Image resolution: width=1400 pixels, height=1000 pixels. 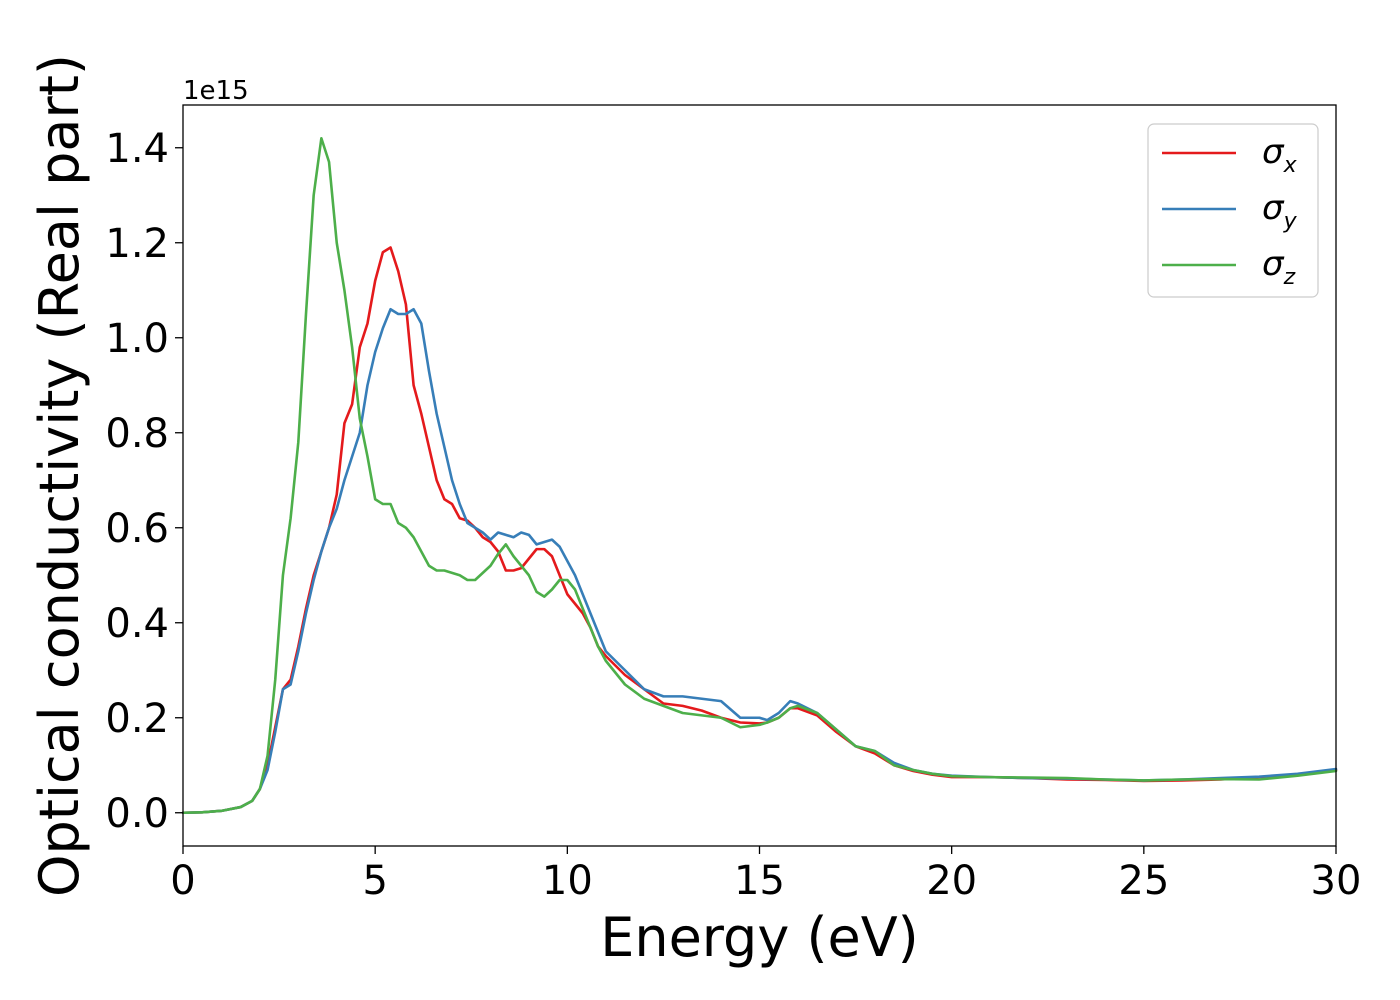 What do you see at coordinates (1233, 210) in the screenshot?
I see `legend-box` at bounding box center [1233, 210].